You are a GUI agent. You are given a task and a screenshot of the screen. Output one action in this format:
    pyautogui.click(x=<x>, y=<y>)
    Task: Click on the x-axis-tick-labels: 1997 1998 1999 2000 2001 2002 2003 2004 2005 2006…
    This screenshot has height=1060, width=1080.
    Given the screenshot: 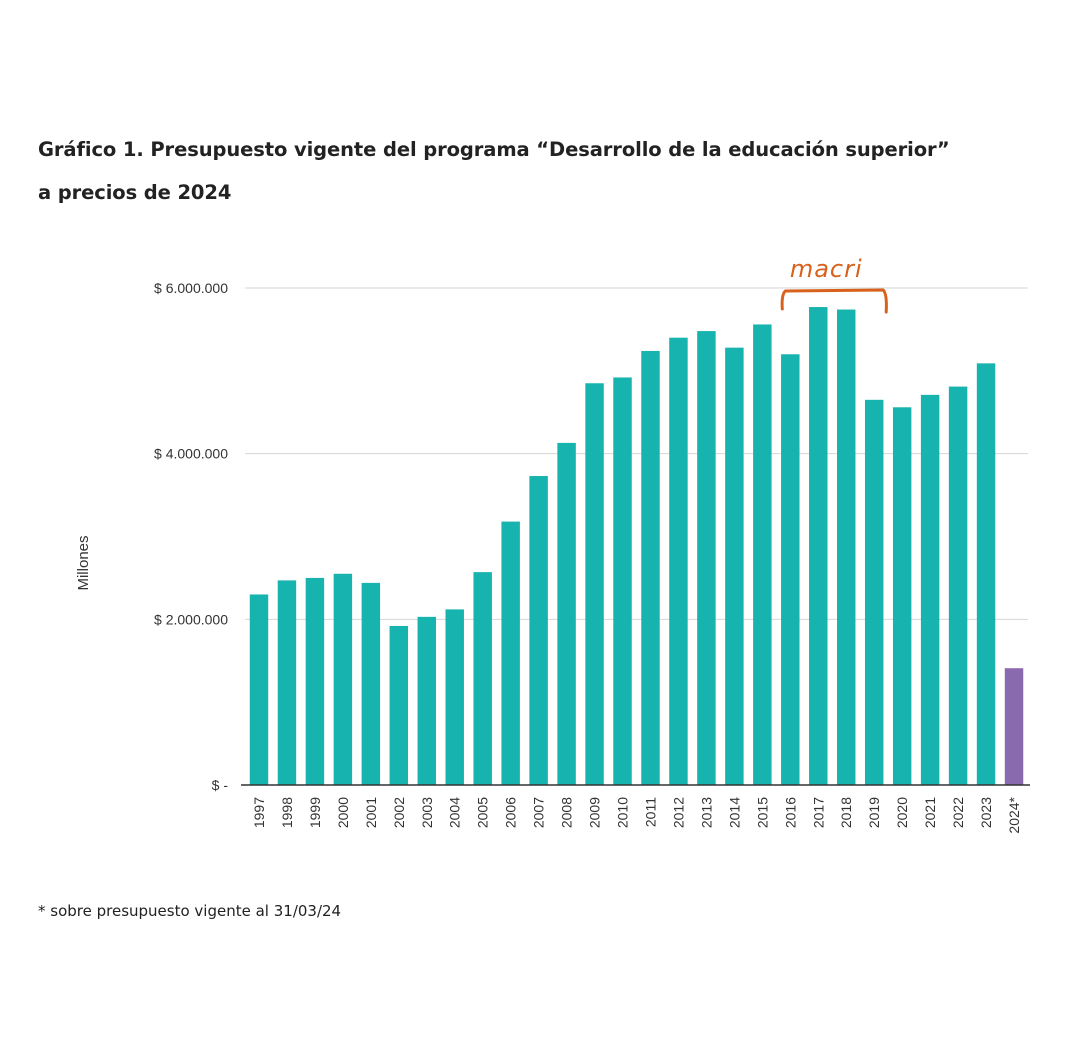 What is the action you would take?
    pyautogui.click(x=636, y=814)
    